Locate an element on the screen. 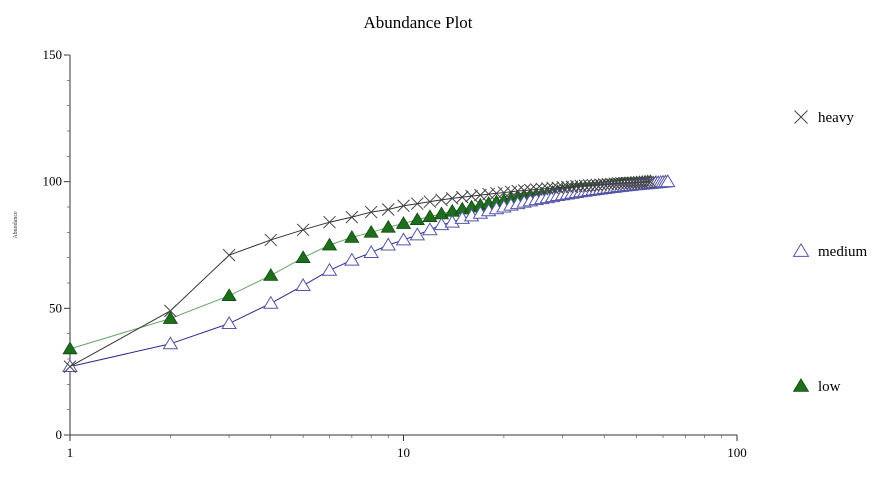  y-tick-label: 150 is located at coordinates (53, 54).